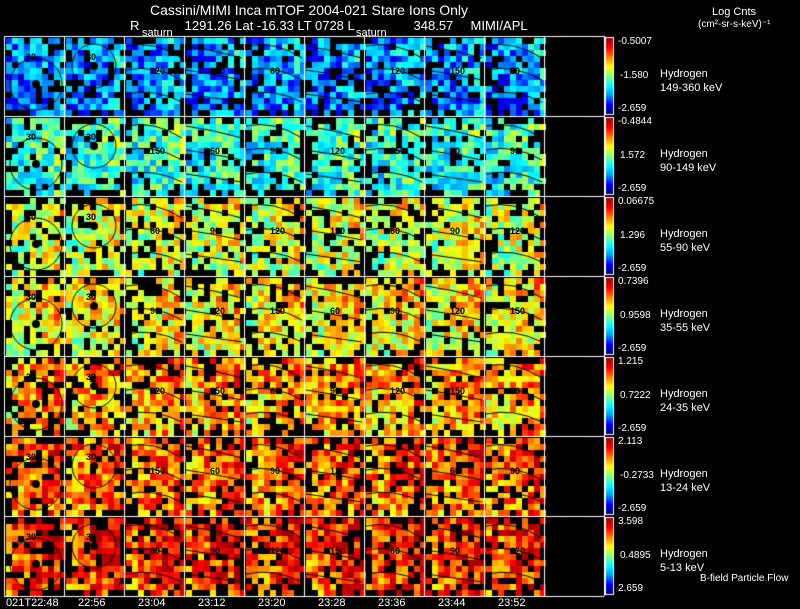 The width and height of the screenshot is (800, 609). Describe the element at coordinates (635, 315) in the screenshot. I see `colorbar-mid-label: 0.9598` at that location.